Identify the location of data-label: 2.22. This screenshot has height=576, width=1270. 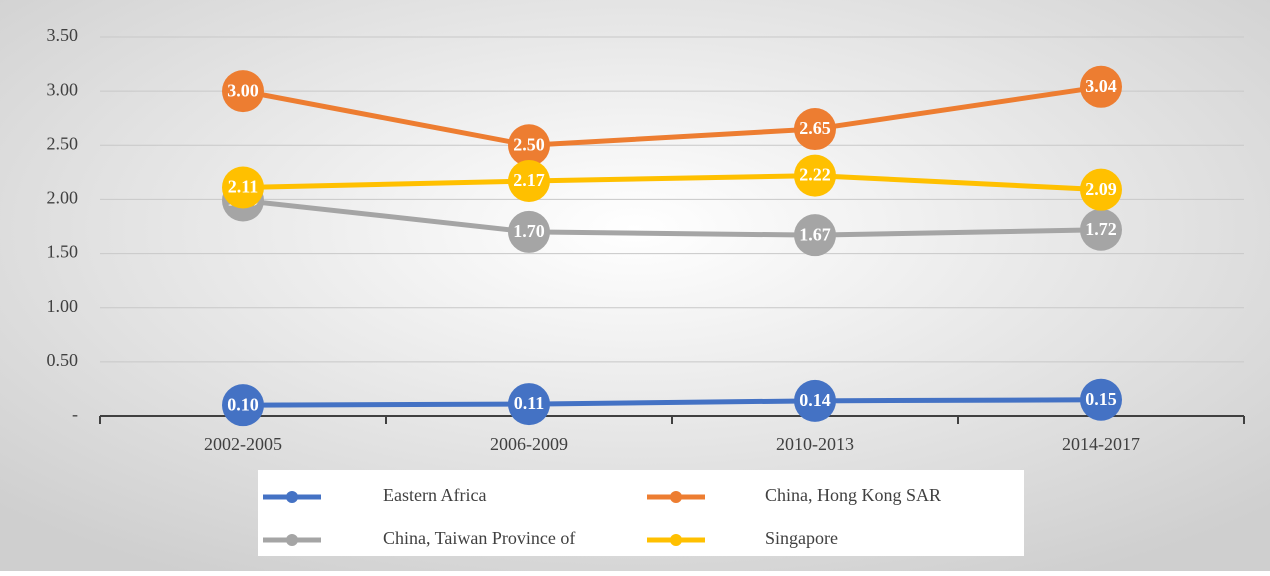
(815, 175).